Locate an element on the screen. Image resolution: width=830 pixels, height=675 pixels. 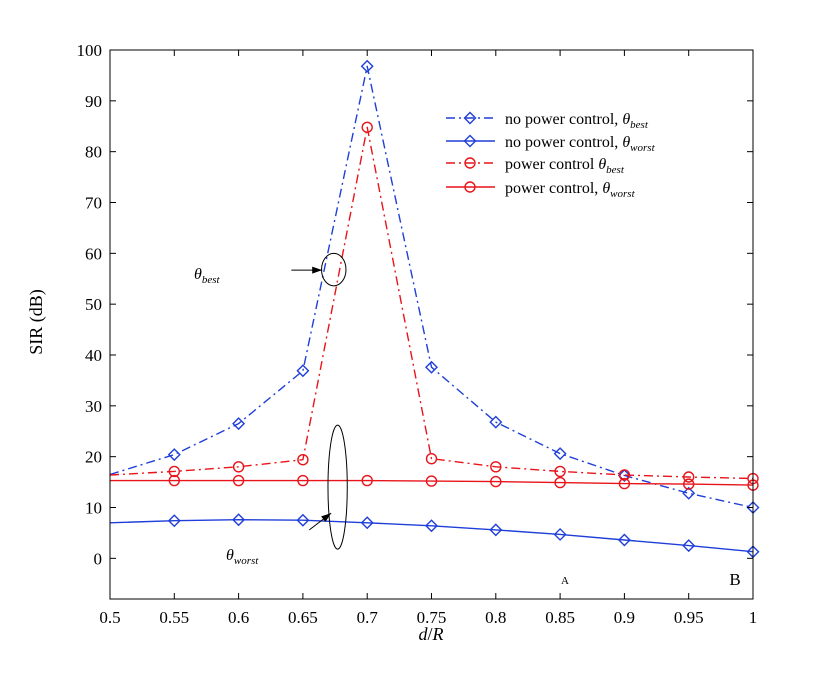
x-tick-label-7: 0.85 is located at coordinates (560, 617).